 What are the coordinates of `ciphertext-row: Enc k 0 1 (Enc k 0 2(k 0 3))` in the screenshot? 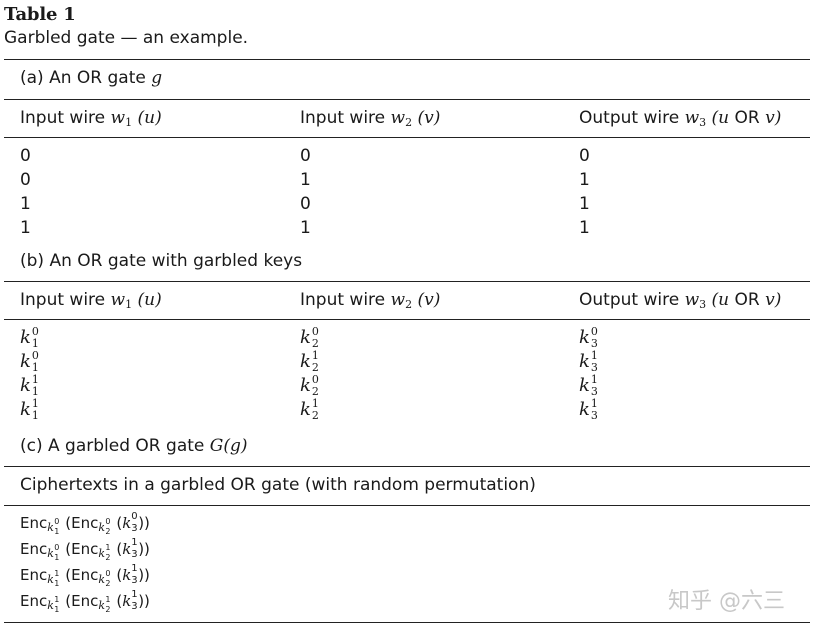 It's located at (85, 523).